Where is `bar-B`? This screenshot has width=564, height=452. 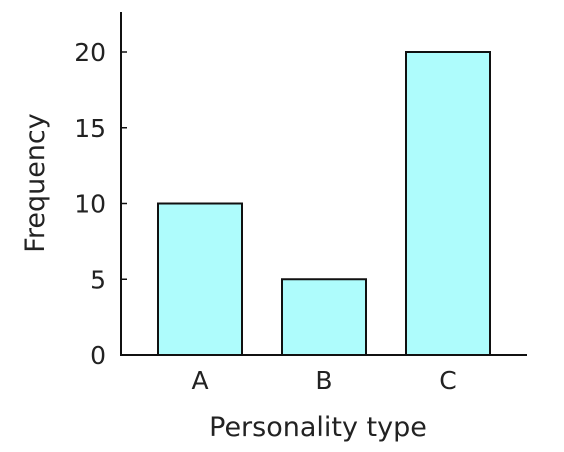
bar-B is located at coordinates (324, 317).